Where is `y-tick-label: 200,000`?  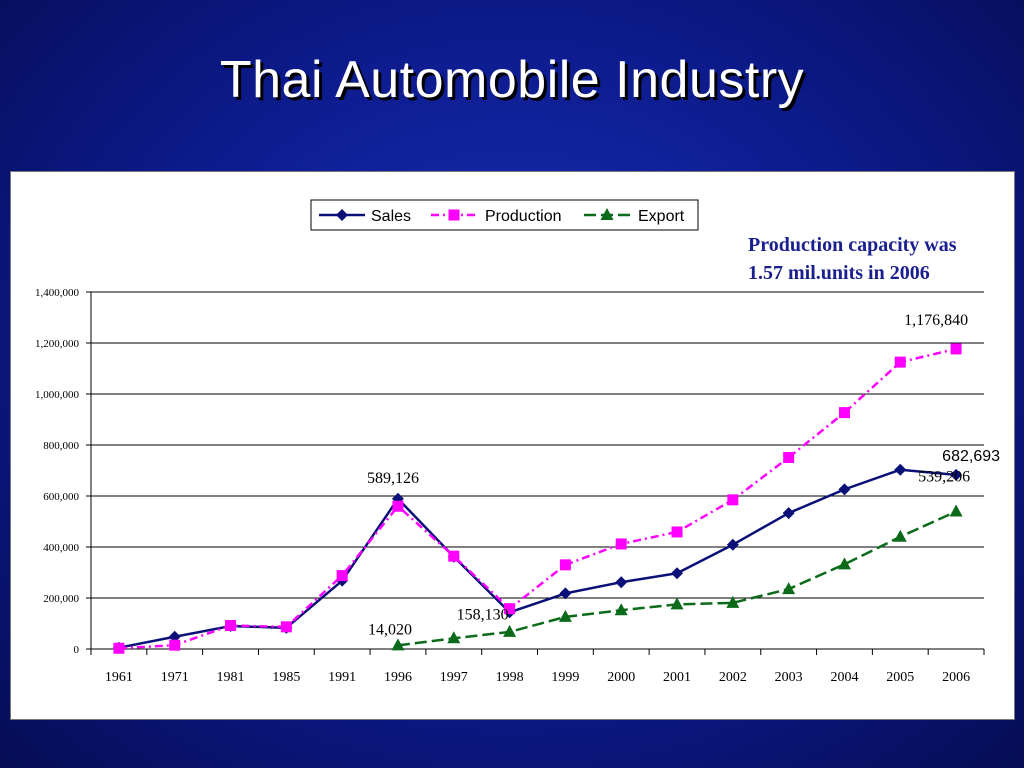
y-tick-label: 200,000 is located at coordinates (61, 599).